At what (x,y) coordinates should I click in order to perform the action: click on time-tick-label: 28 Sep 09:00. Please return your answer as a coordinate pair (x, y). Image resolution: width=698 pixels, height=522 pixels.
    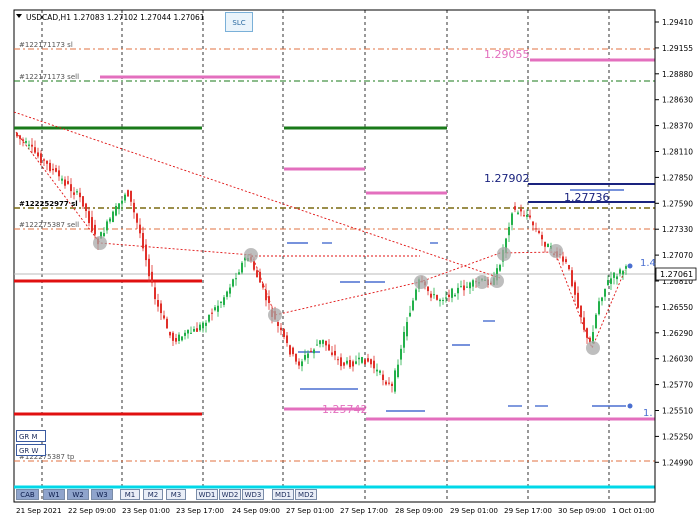
    Looking at the image, I should click on (419, 510).